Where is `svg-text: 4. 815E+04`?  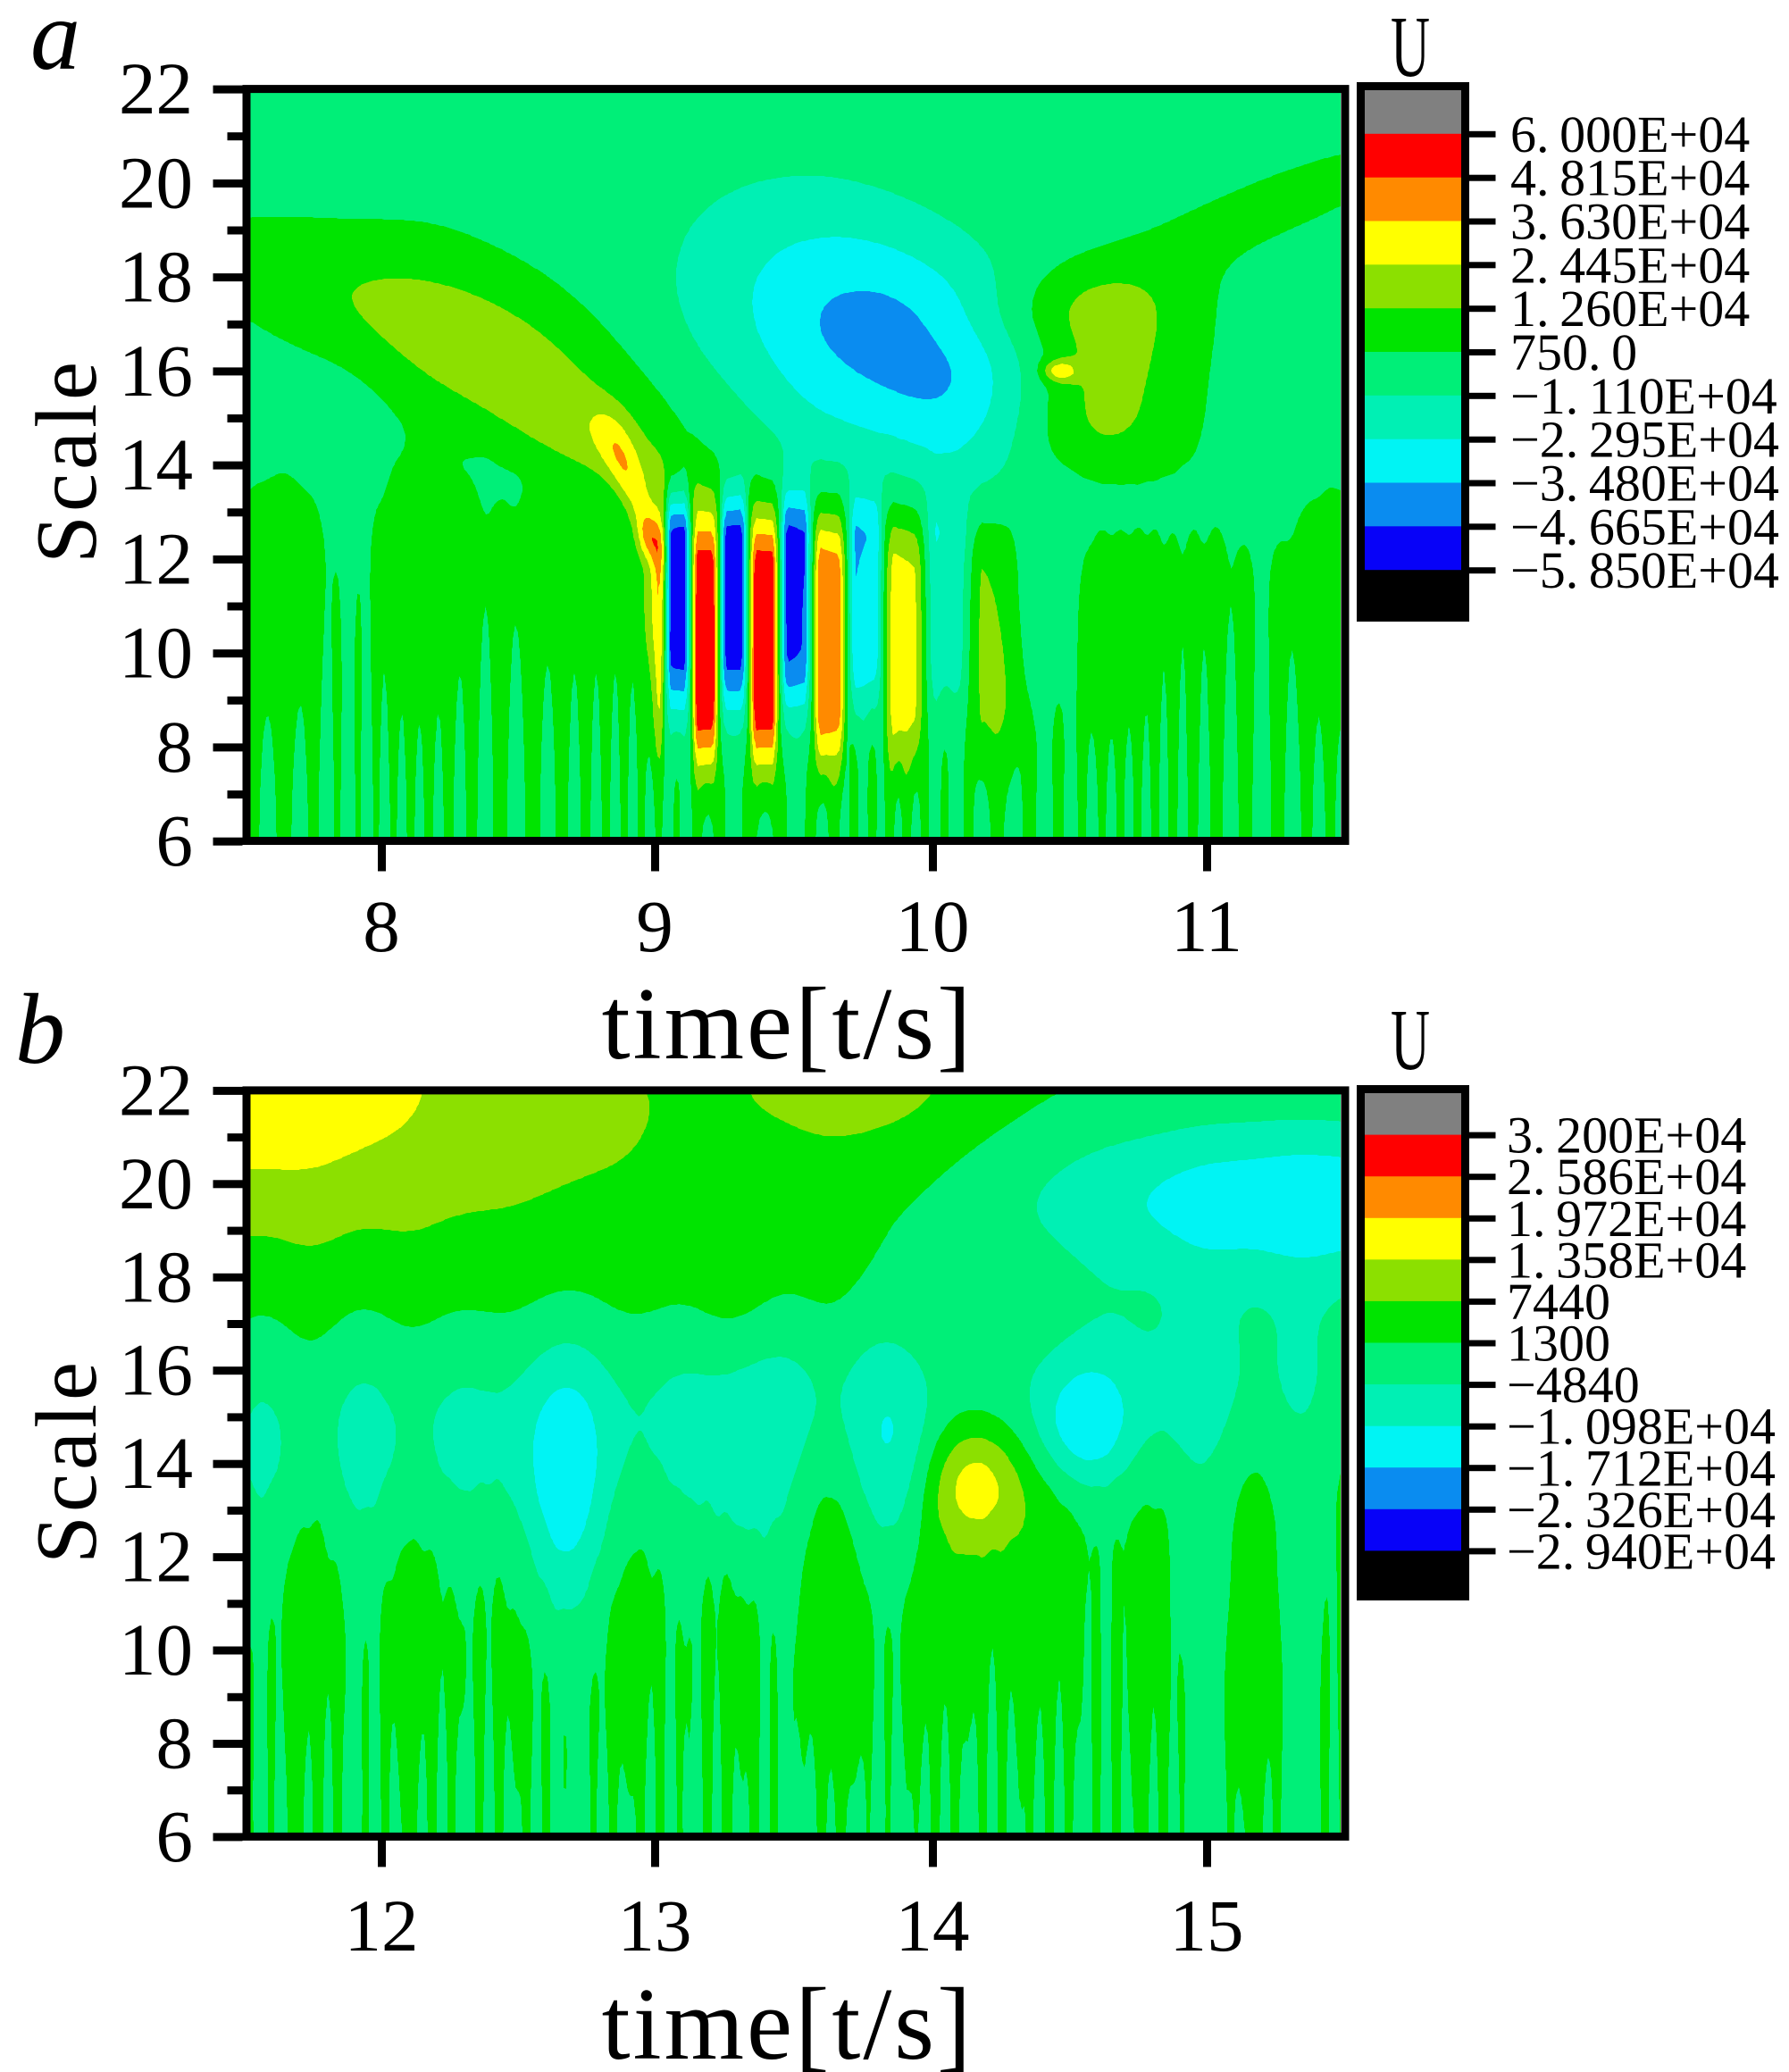
svg-text: 4. 815E+04 is located at coordinates (1630, 178).